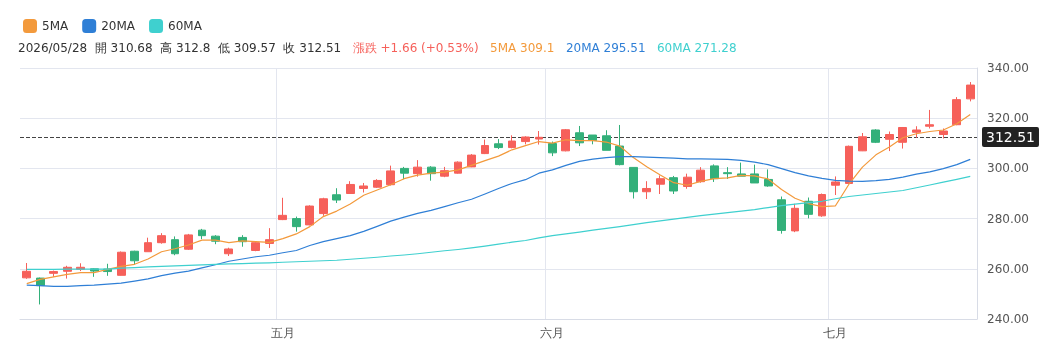 The height and width of the screenshot is (354, 1047). Describe the element at coordinates (1008, 268) in the screenshot. I see `y-tick-label: 260.00` at that location.